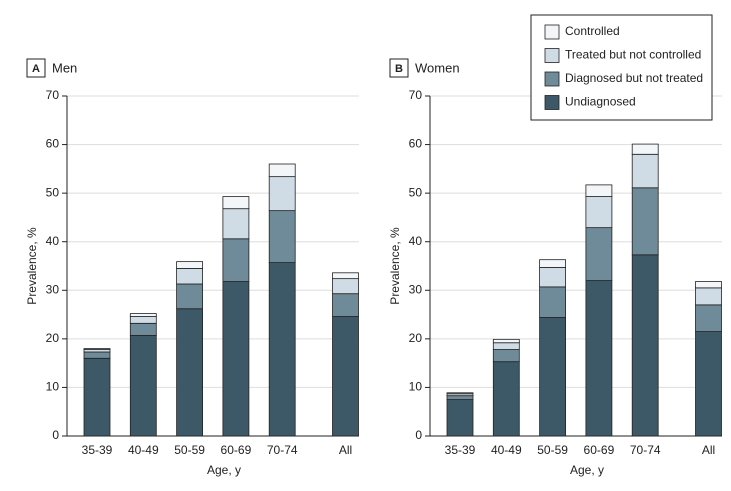  Describe the element at coordinates (592, 31) in the screenshot. I see `legend-label: Controlled` at that location.